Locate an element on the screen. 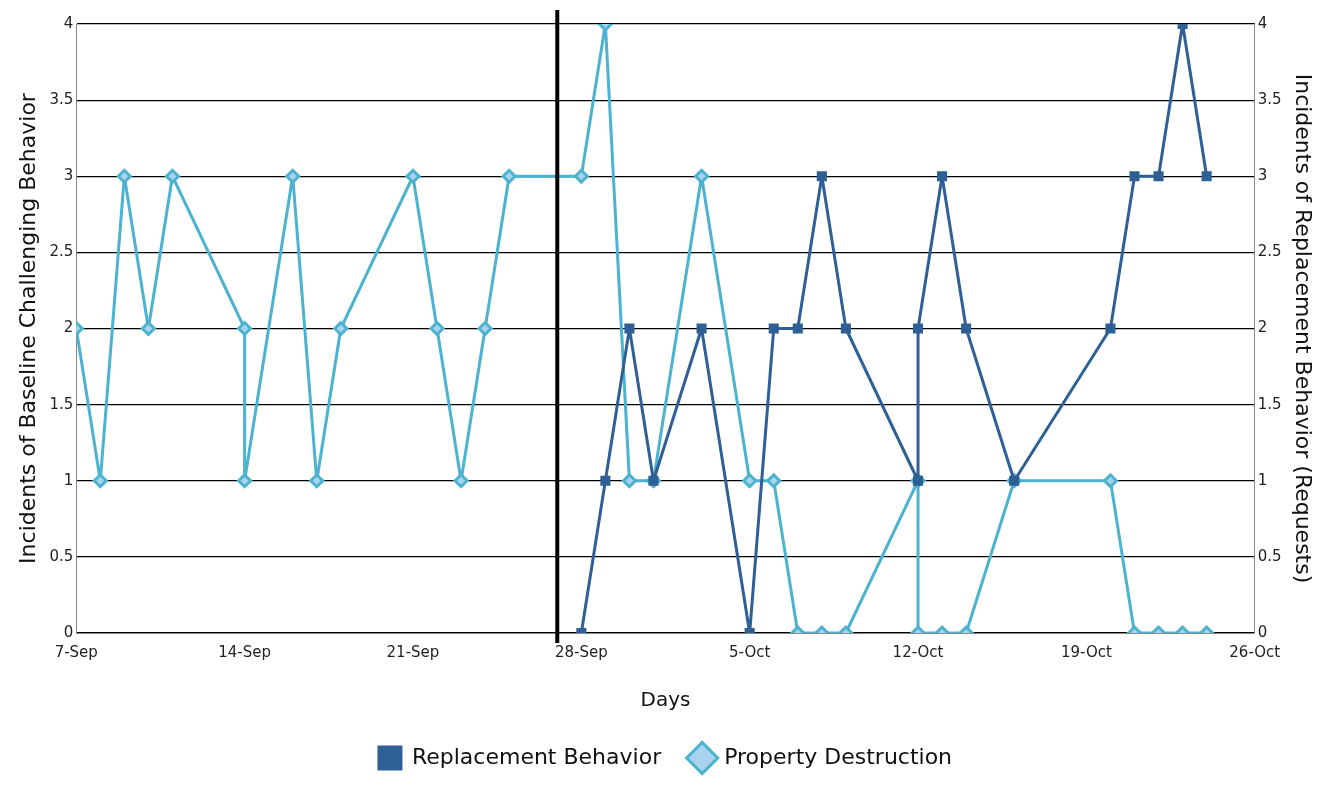  y2-tick-label: 1 is located at coordinates (1262, 479).